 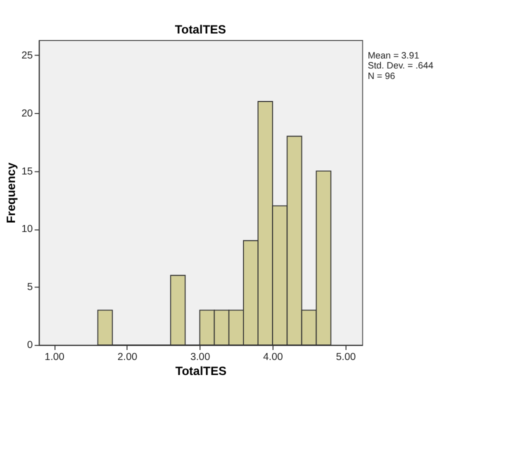 What do you see at coordinates (201, 371) in the screenshot?
I see `x-axis-title: TotalTES` at bounding box center [201, 371].